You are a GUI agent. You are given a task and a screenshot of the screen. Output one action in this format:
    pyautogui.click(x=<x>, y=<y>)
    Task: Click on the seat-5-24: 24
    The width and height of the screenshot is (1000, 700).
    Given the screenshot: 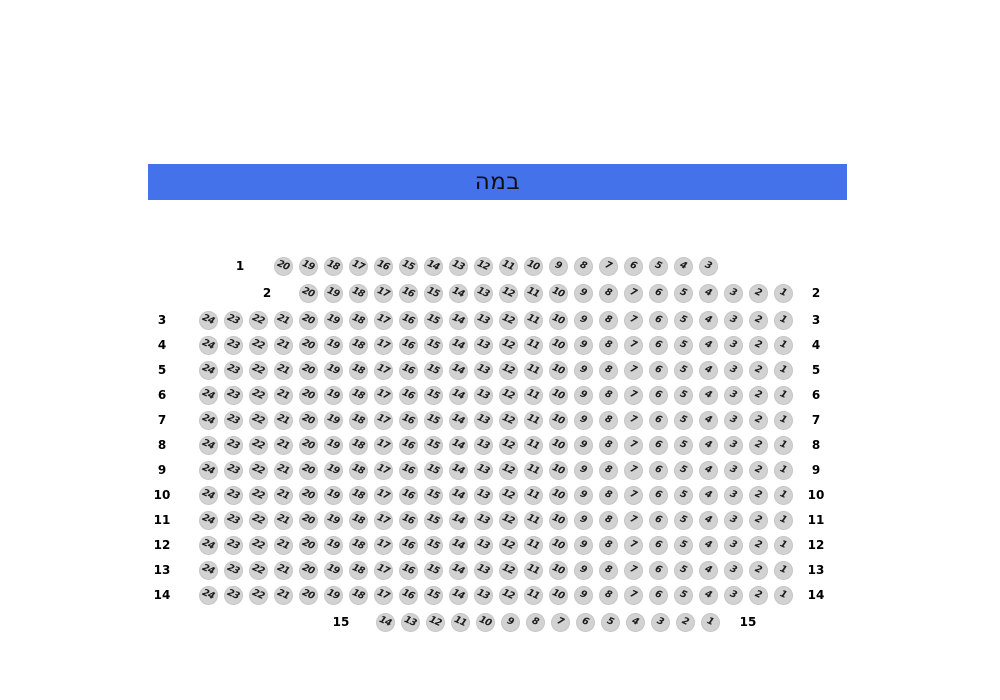 What is the action you would take?
    pyautogui.click(x=208, y=370)
    